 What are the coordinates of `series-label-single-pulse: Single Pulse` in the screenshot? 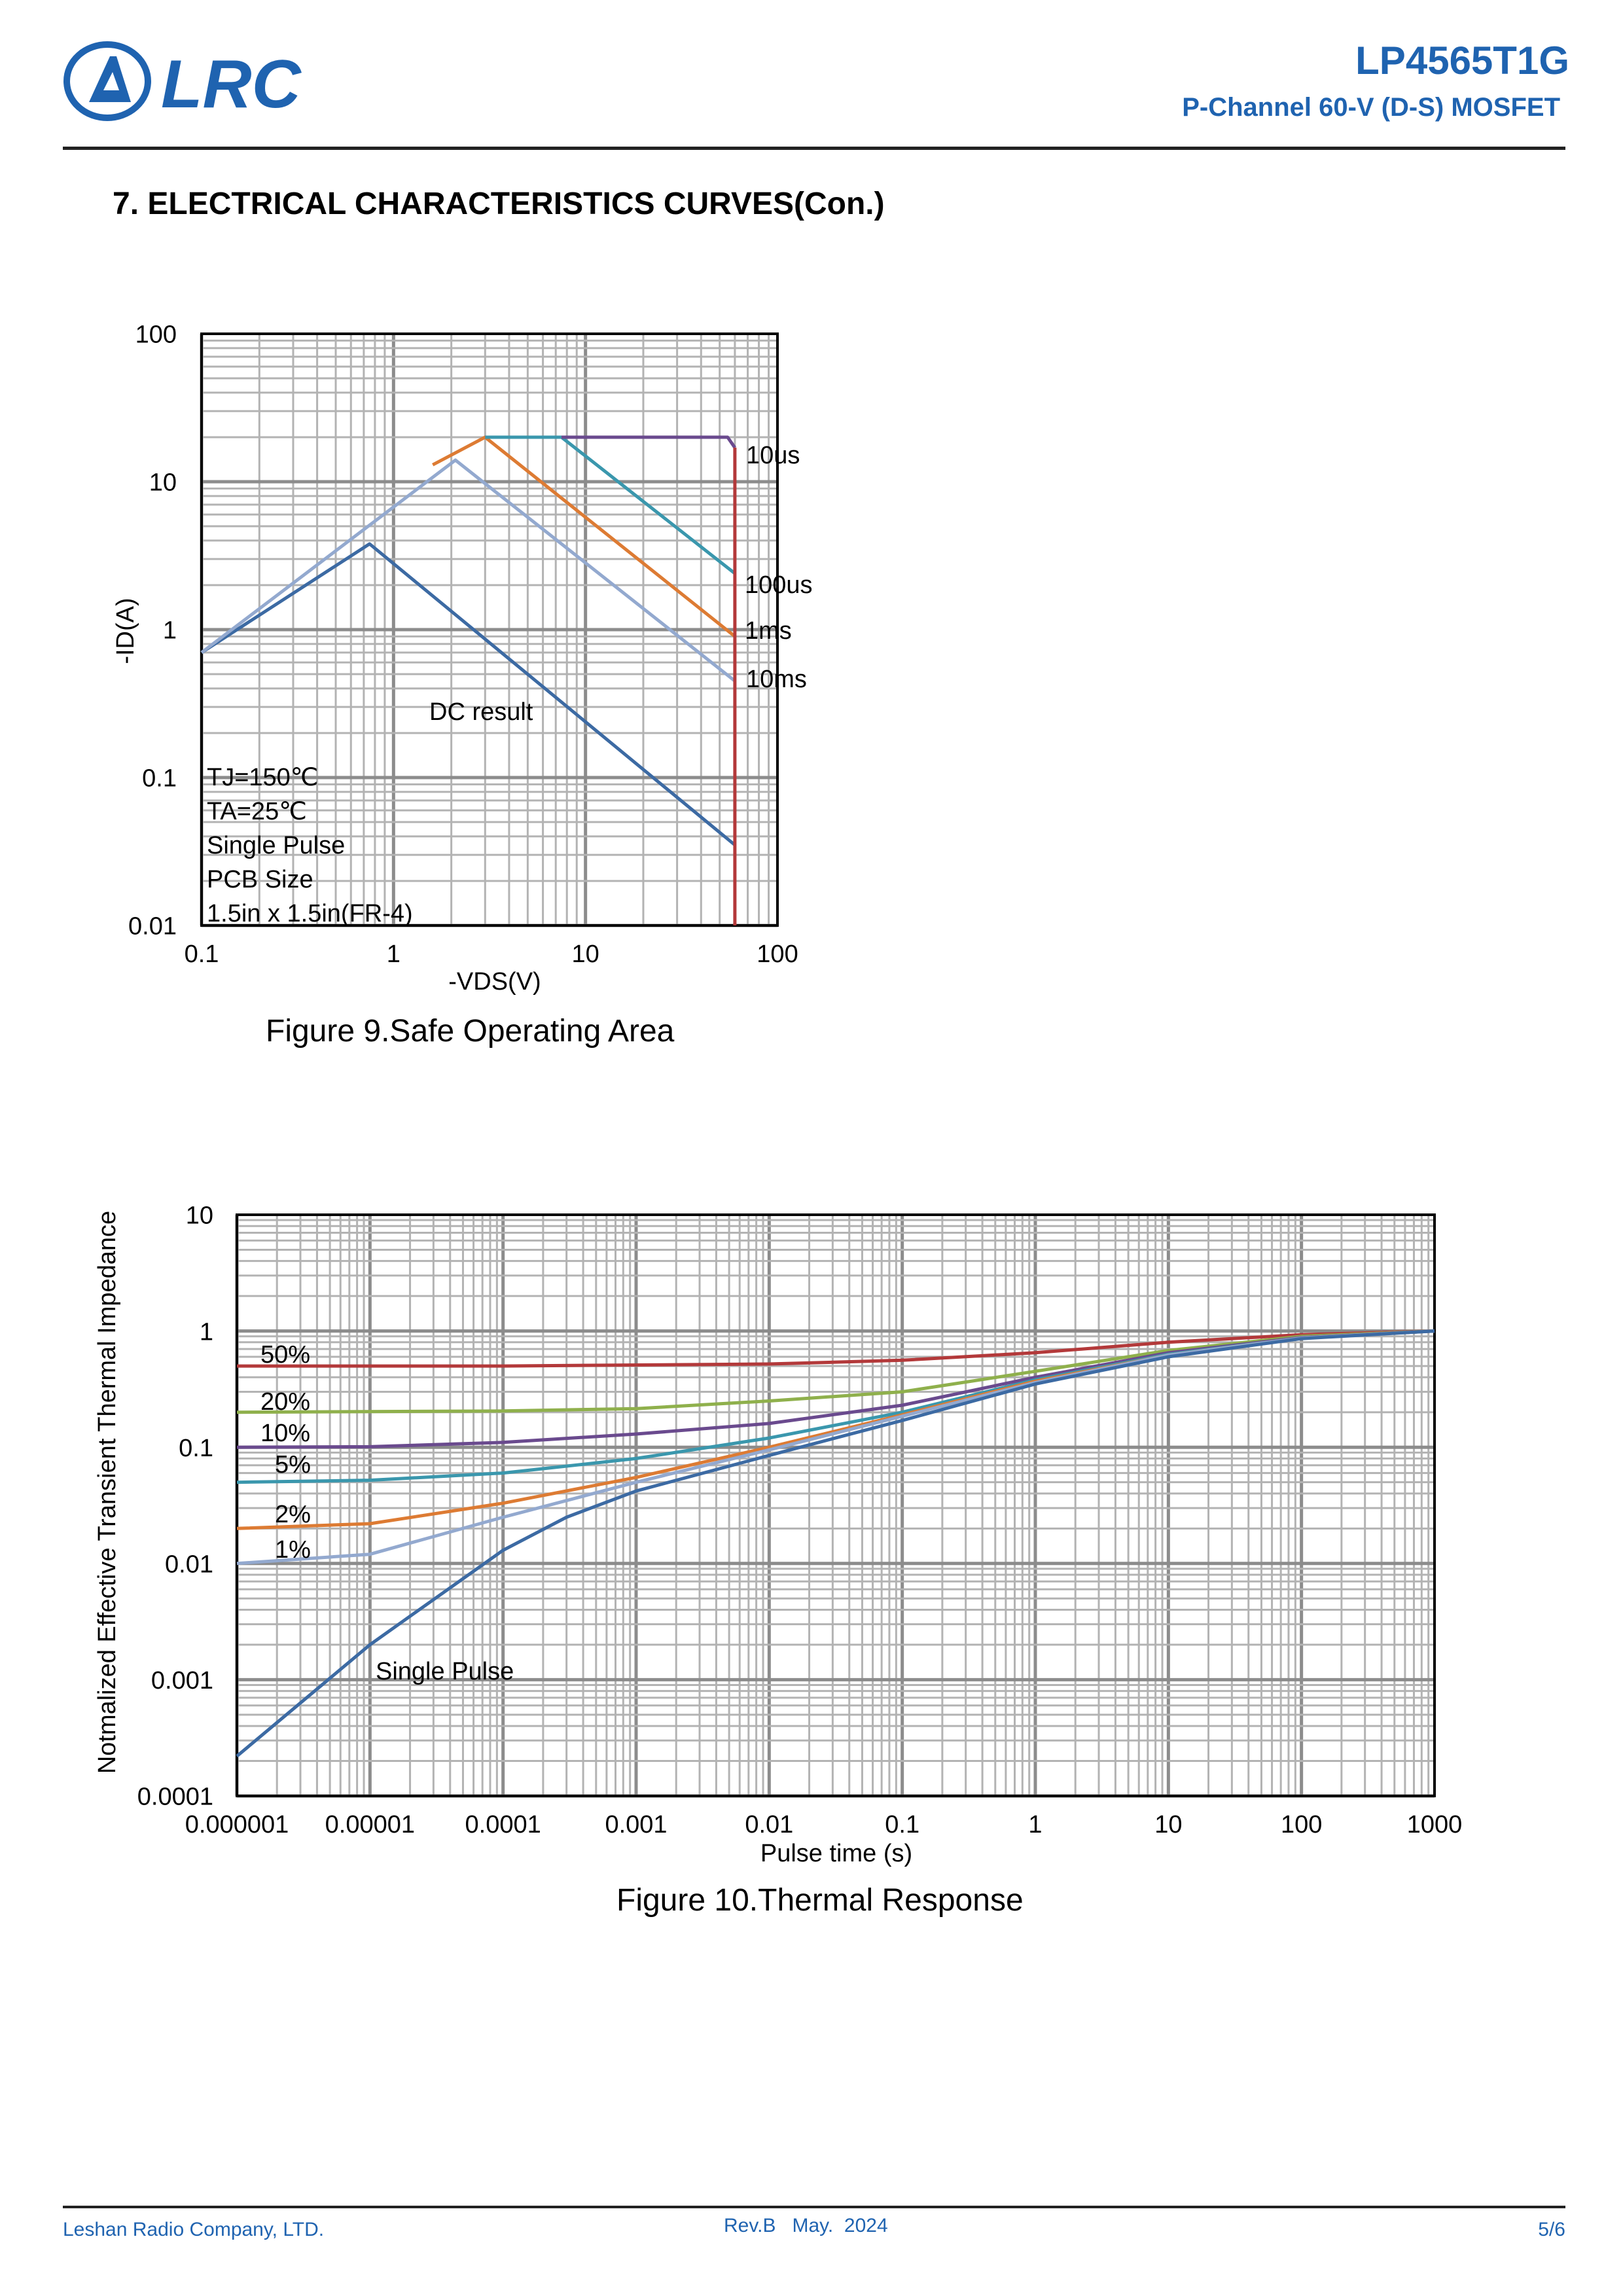 It's located at (445, 1672).